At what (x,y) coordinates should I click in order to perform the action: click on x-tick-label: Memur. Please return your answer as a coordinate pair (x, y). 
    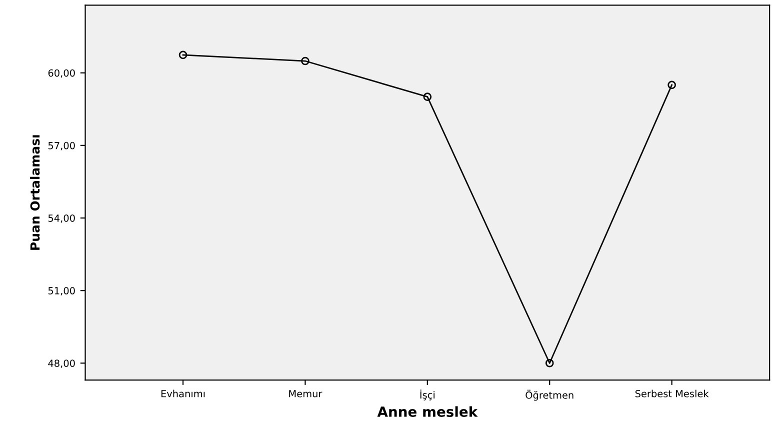
    Looking at the image, I should click on (305, 394).